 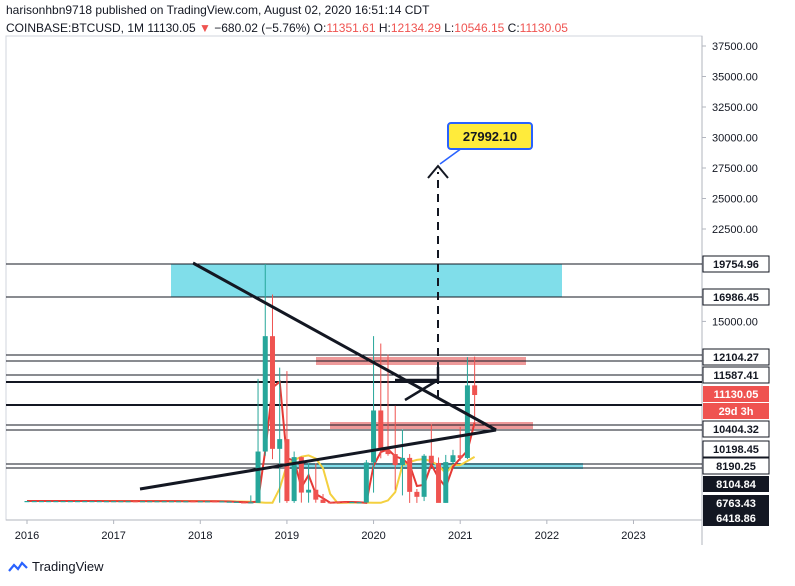 I want to click on y-tick-label-0: 37500.00, so click(x=735, y=47).